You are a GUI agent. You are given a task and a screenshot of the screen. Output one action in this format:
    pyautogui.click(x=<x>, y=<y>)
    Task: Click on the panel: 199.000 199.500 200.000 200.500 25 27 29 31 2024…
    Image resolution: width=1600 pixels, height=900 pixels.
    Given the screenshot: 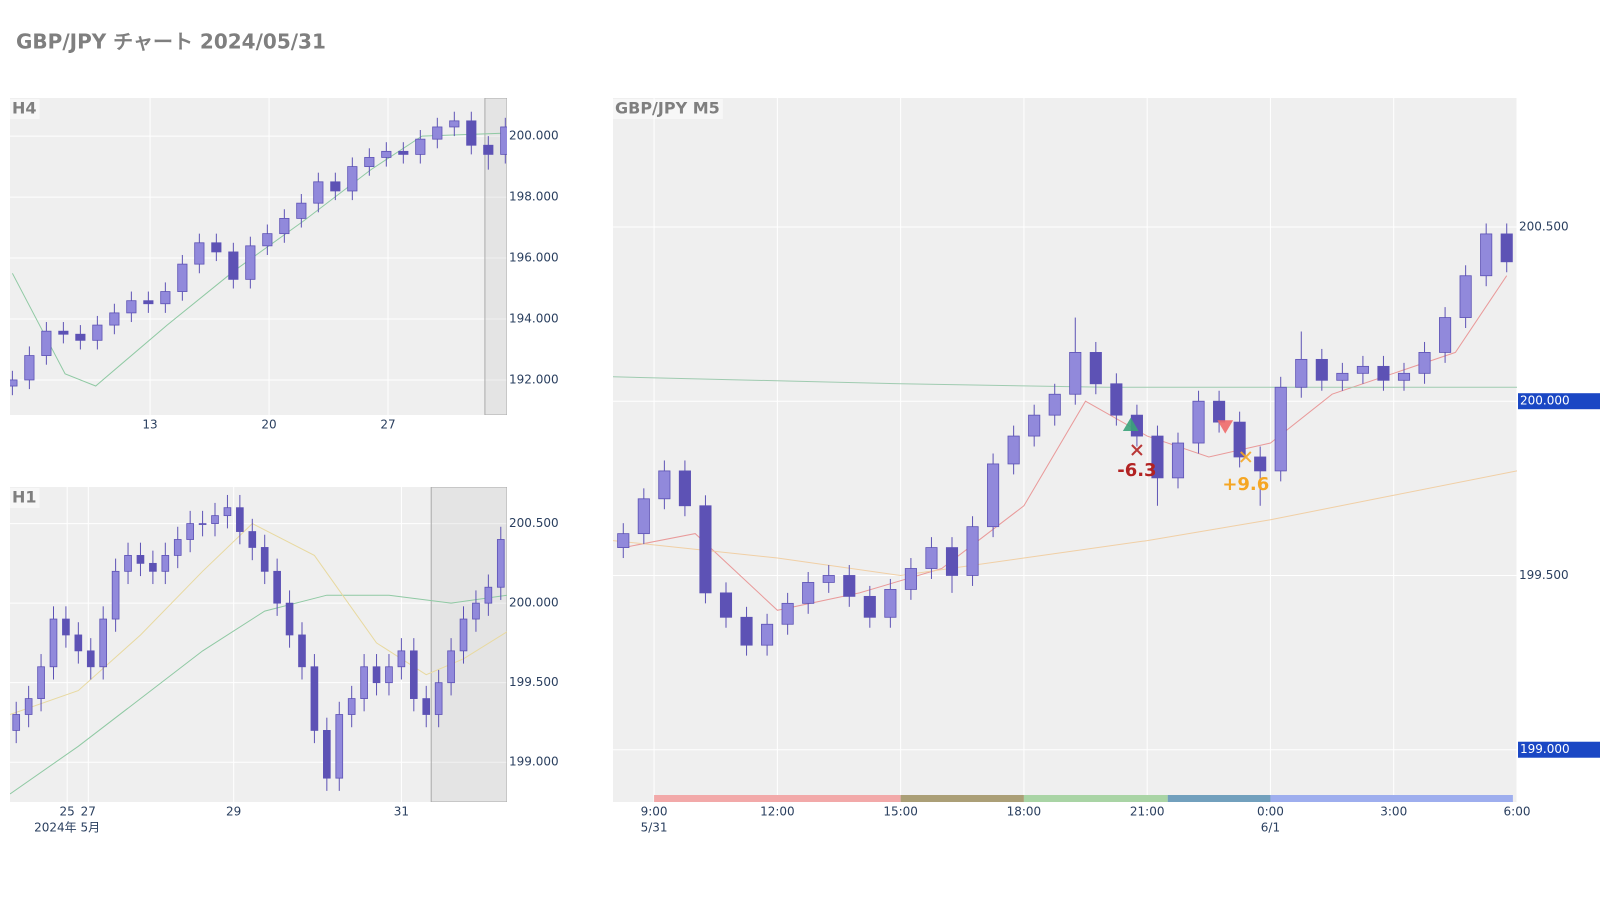 What is the action you would take?
    pyautogui.click(x=284, y=661)
    